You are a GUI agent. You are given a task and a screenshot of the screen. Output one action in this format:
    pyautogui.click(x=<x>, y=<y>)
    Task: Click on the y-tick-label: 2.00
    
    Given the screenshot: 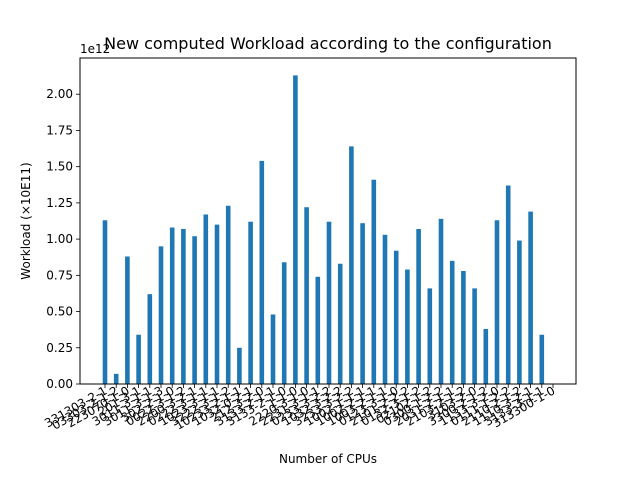 What is the action you would take?
    pyautogui.click(x=59, y=94)
    